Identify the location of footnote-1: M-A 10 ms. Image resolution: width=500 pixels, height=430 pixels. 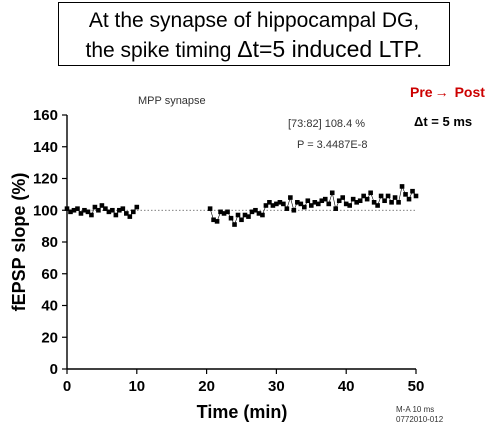
(415, 409).